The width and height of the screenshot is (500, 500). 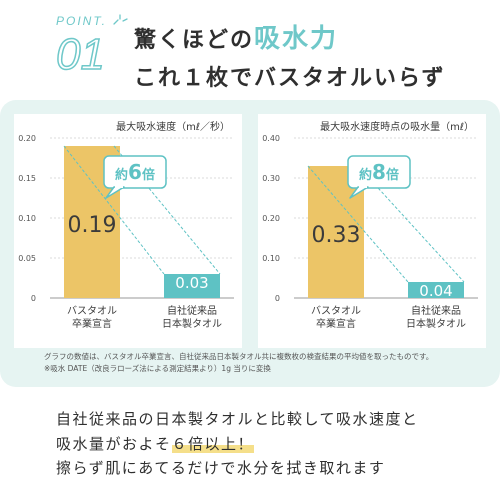 What do you see at coordinates (92, 225) in the screenshot?
I see `bar-value-label: 0.19` at bounding box center [92, 225].